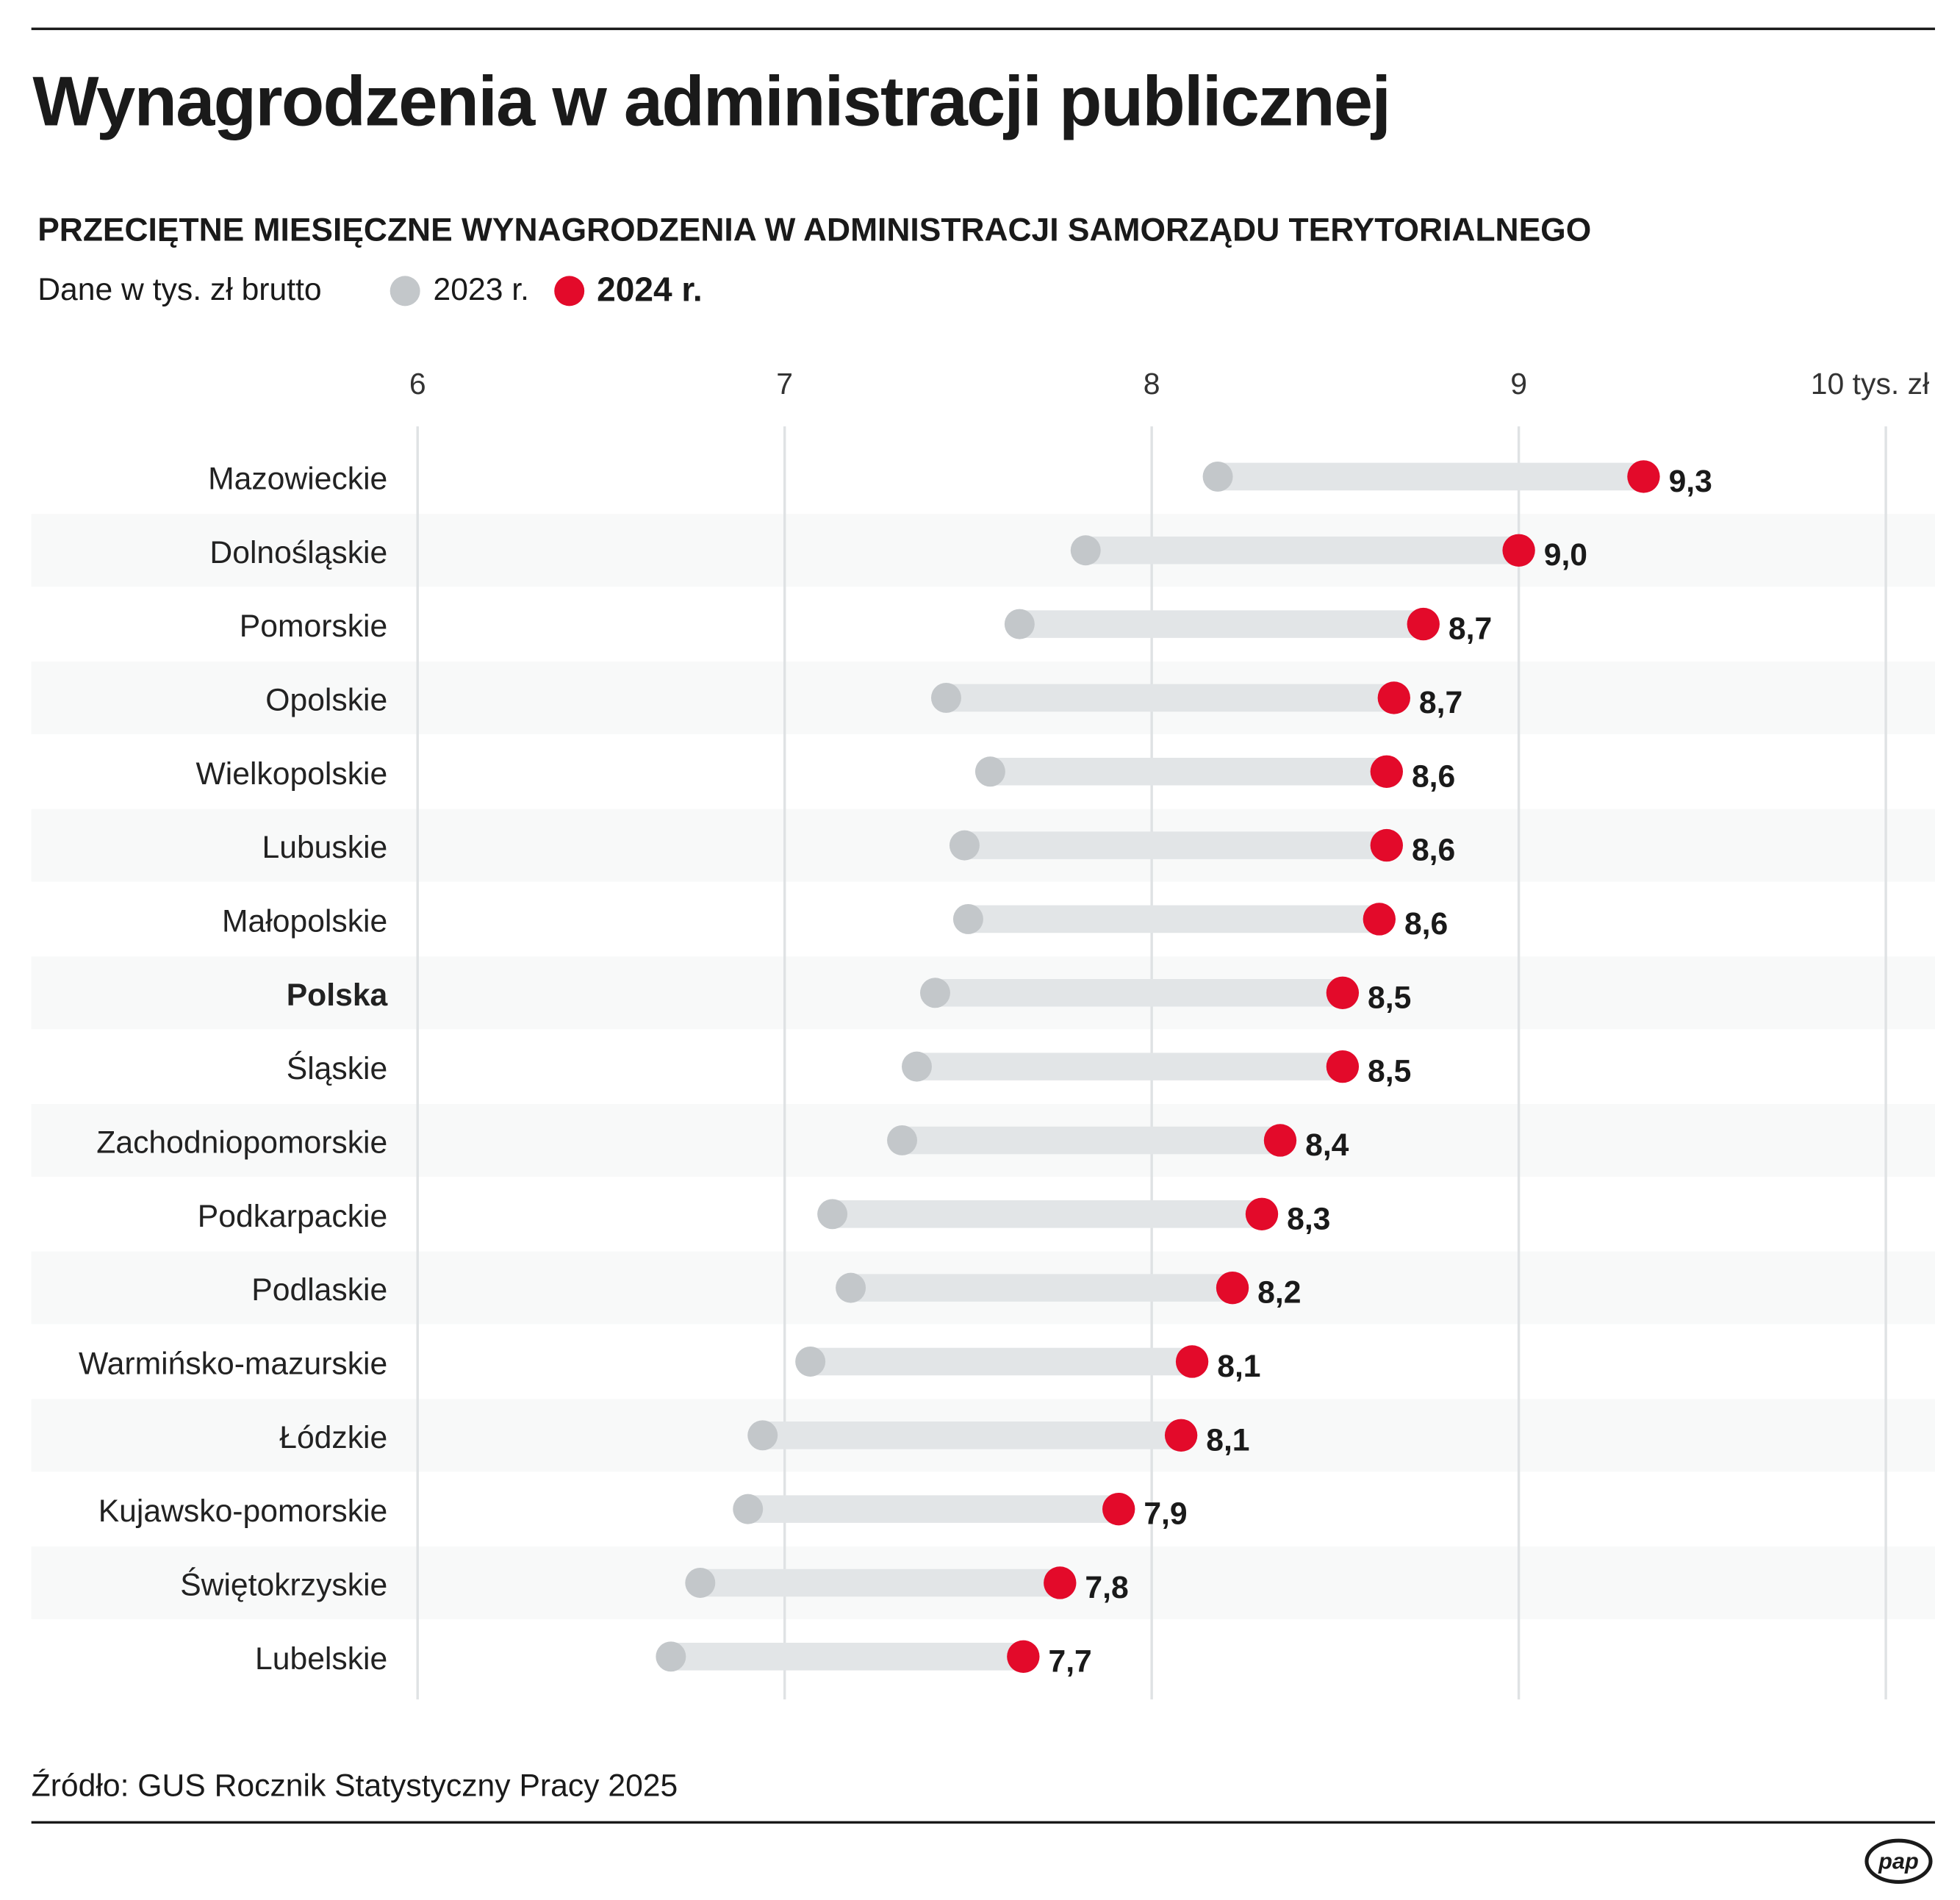 The height and width of the screenshot is (1900, 1960). What do you see at coordinates (1327, 1145) in the screenshot?
I see `data-label: 8,4` at bounding box center [1327, 1145].